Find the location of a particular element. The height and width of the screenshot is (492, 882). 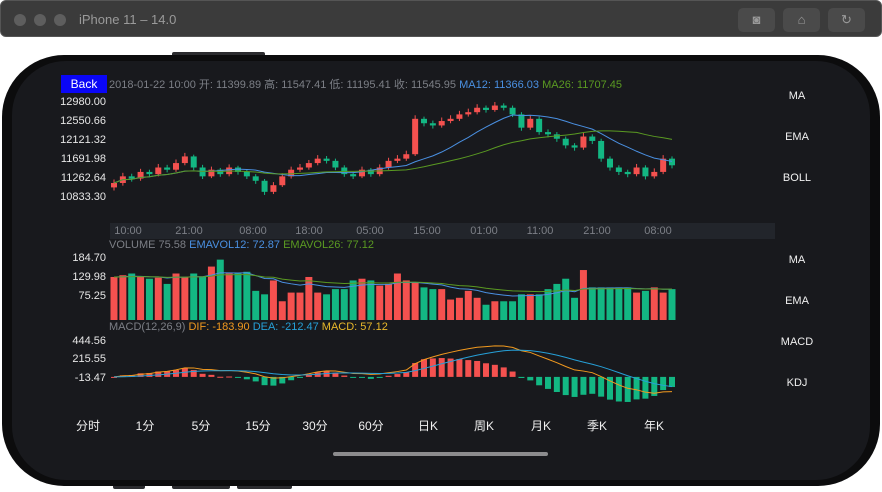

tab-day: 日K is located at coordinates (427, 426).